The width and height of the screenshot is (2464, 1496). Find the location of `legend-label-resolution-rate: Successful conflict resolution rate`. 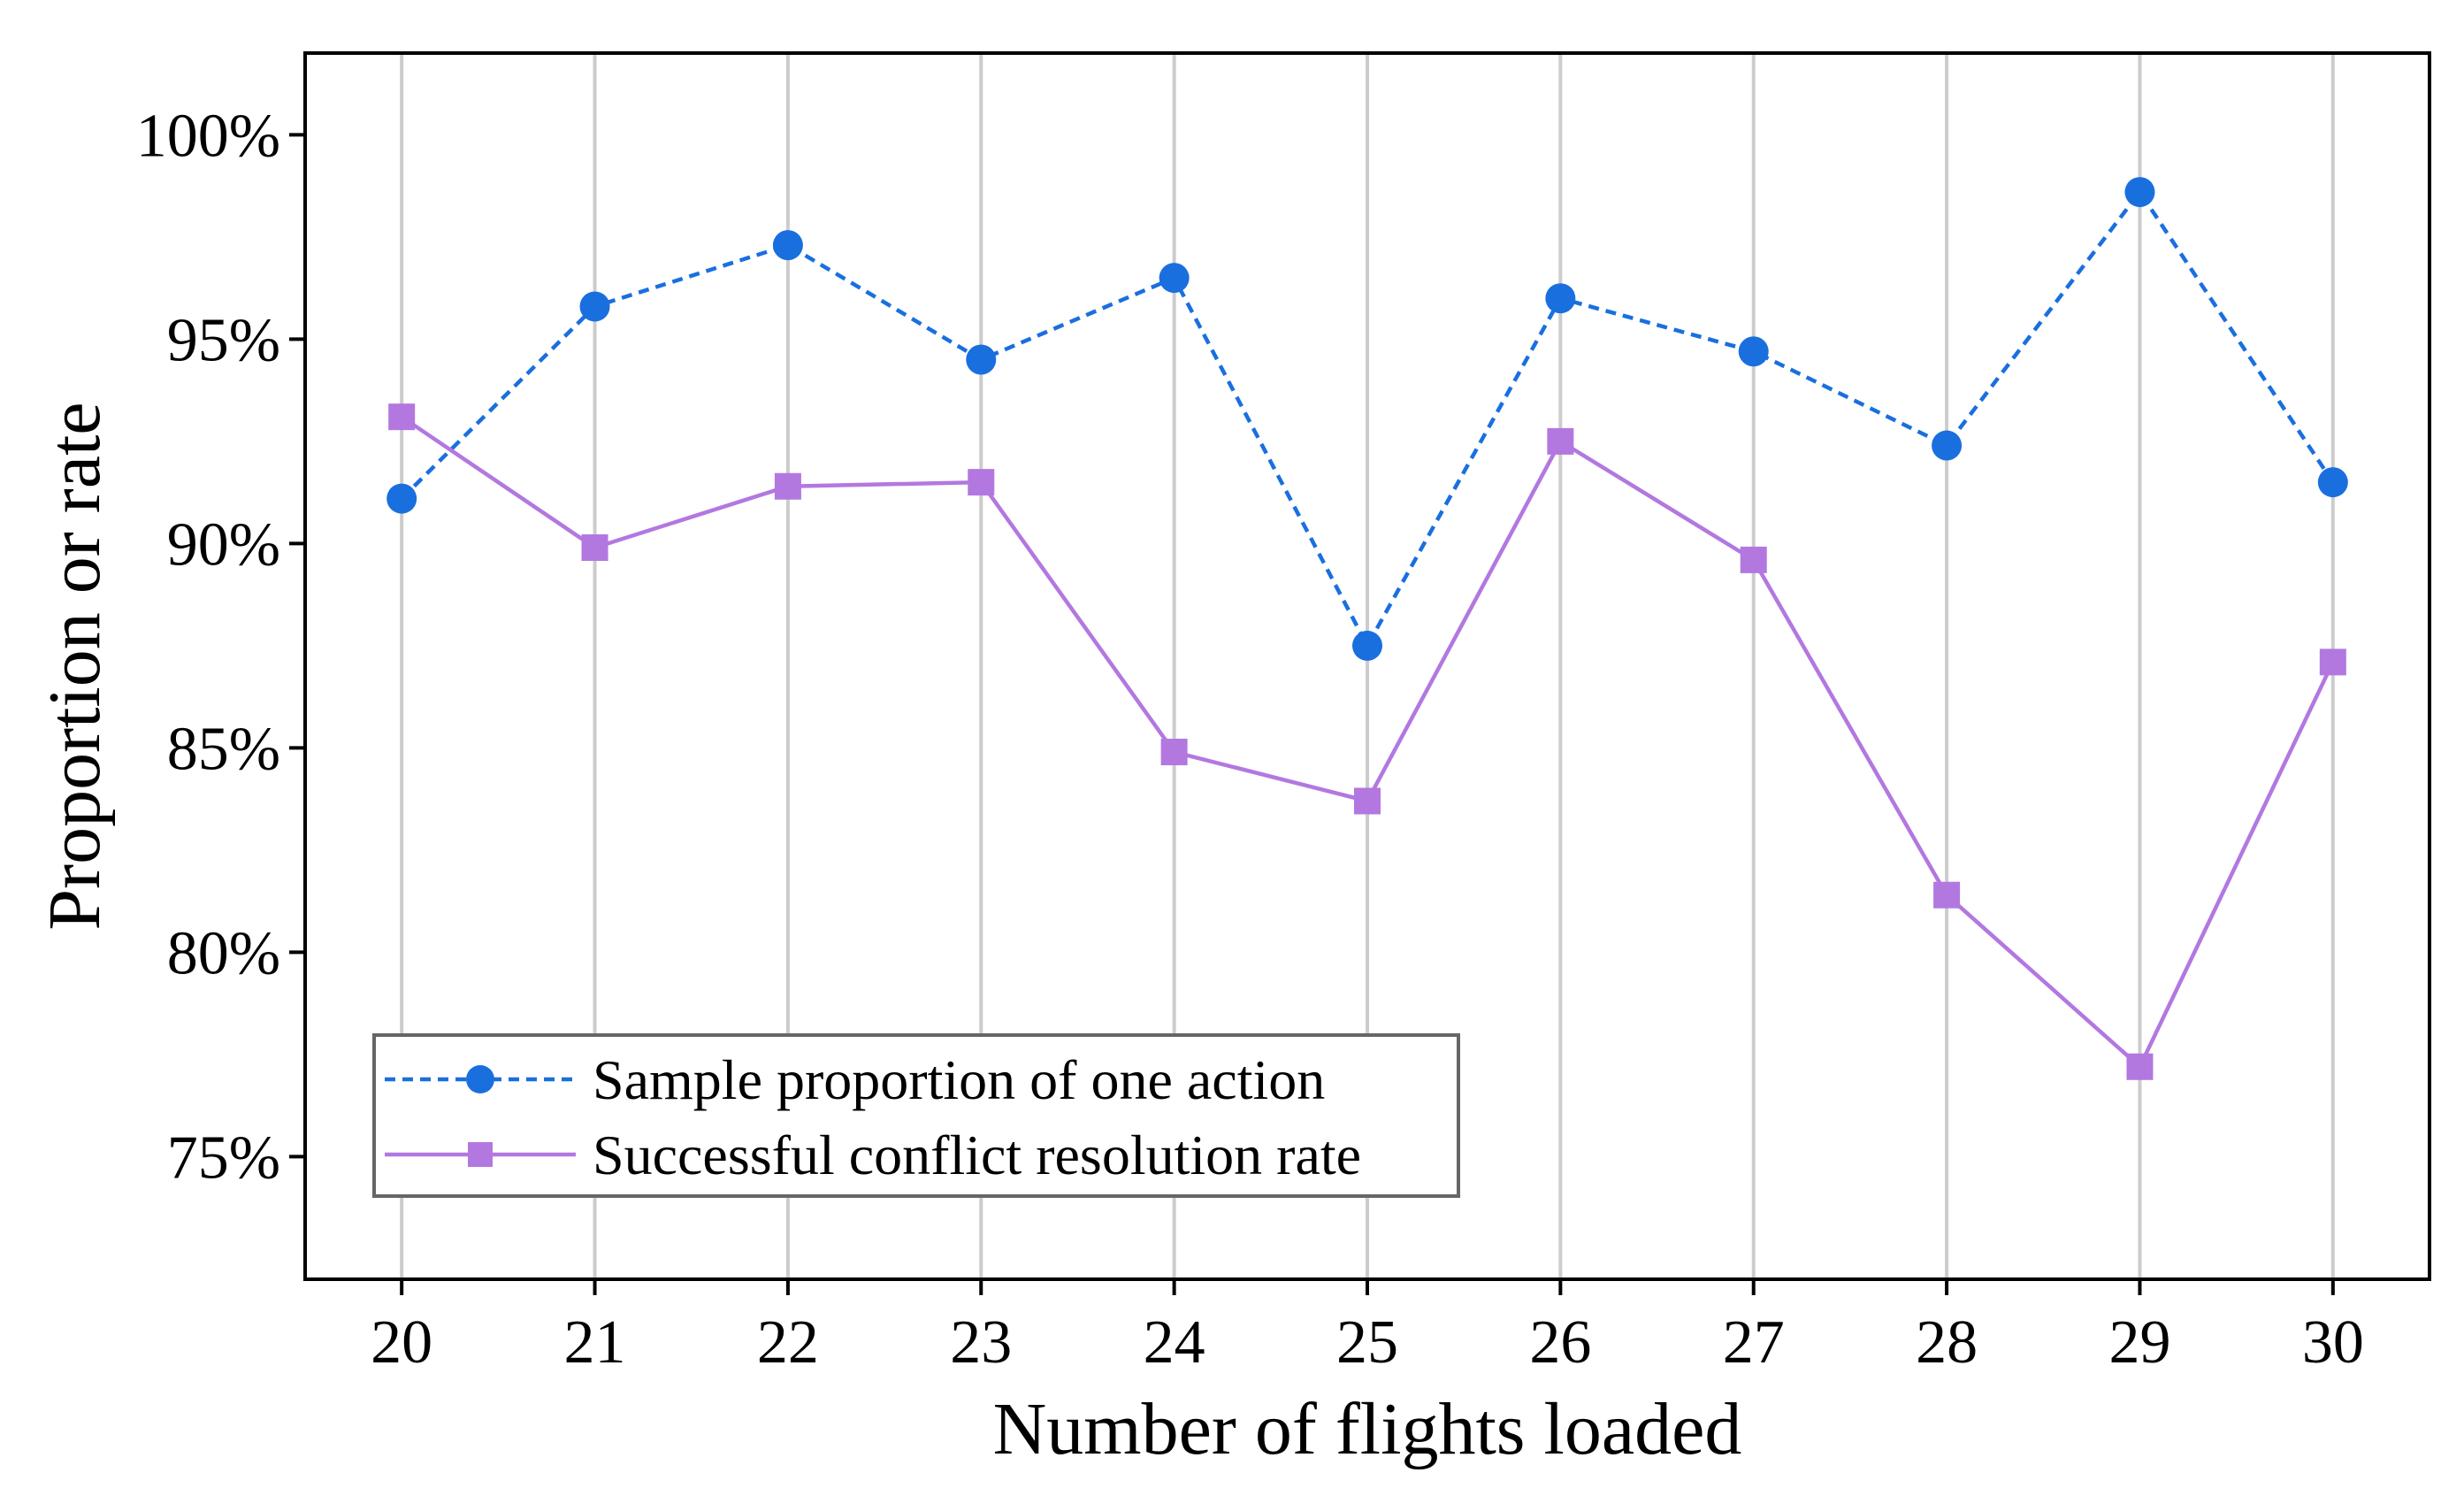

legend-label-resolution-rate: Successful conflict resolution rate is located at coordinates (977, 1155).